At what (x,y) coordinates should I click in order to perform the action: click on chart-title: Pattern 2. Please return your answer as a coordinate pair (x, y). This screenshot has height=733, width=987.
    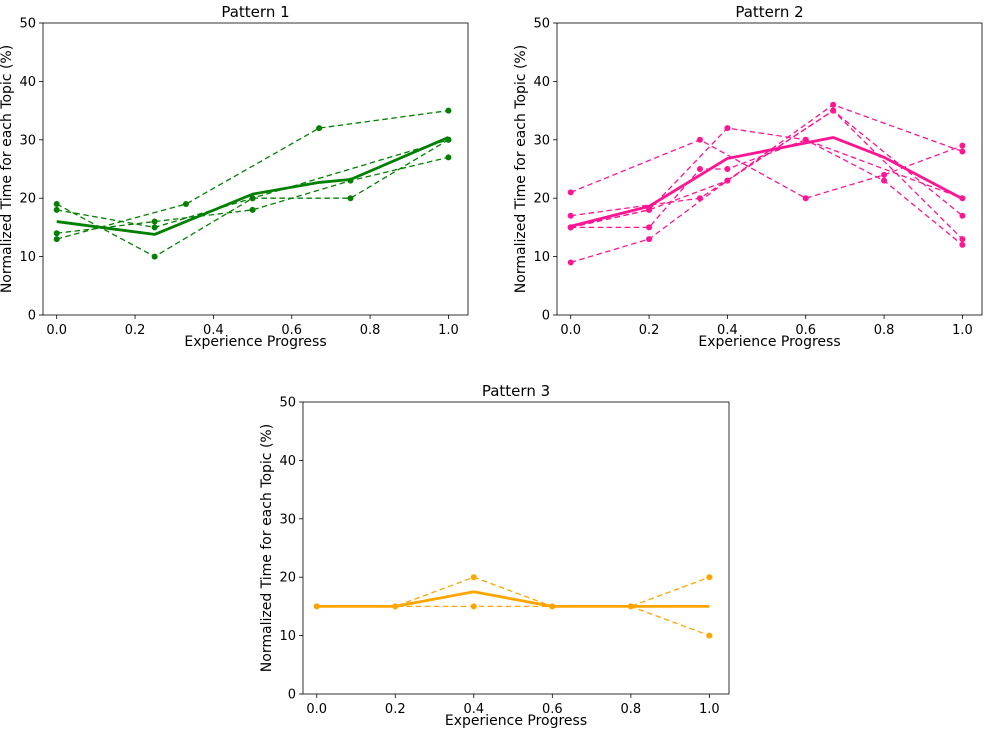
    Looking at the image, I should click on (769, 12).